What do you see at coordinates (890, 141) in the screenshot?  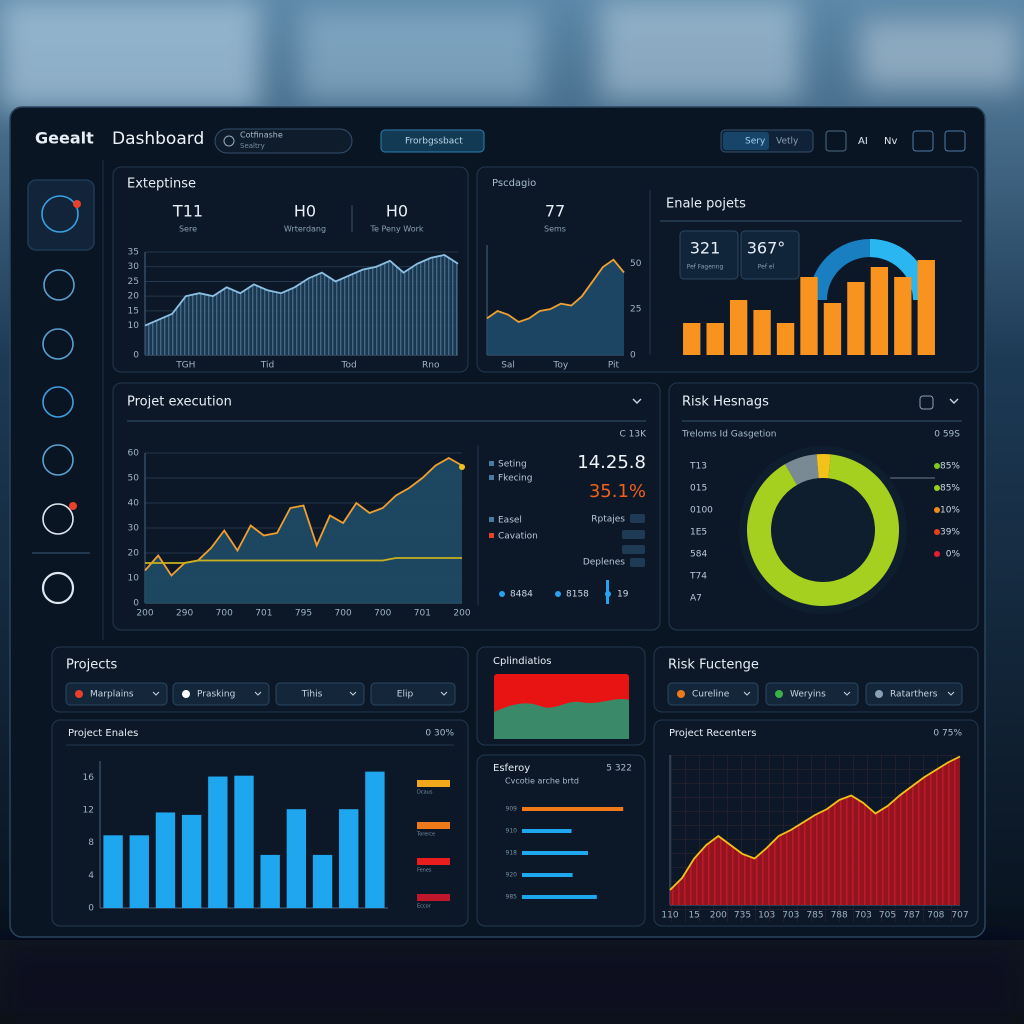 I see `icon-label: Nv` at bounding box center [890, 141].